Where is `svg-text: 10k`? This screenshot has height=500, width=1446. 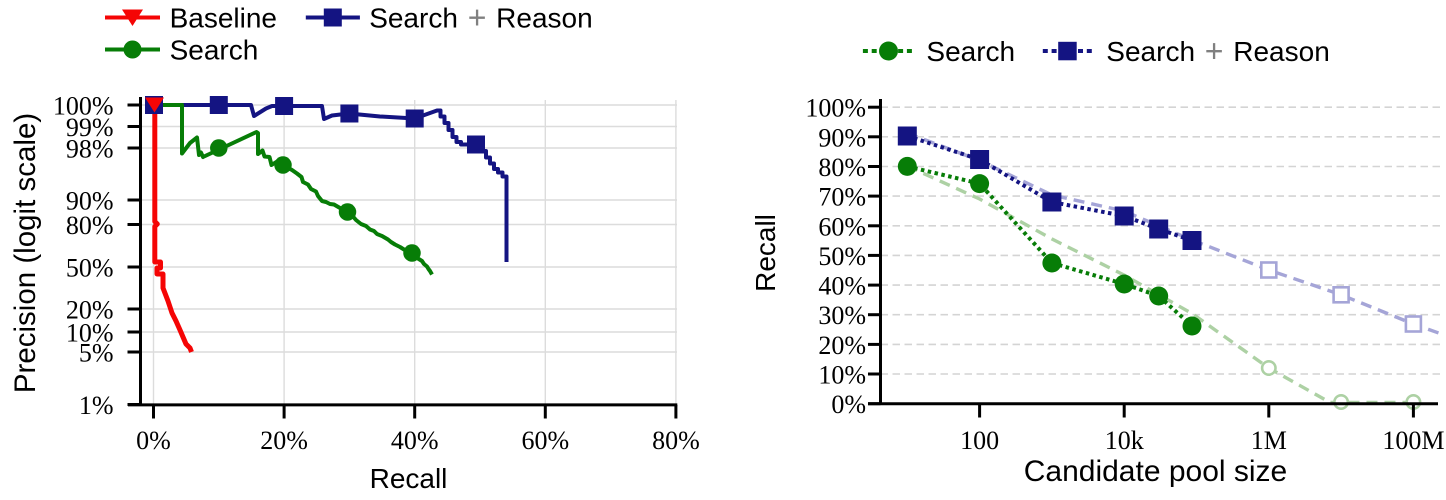 svg-text: 10k is located at coordinates (1124, 440).